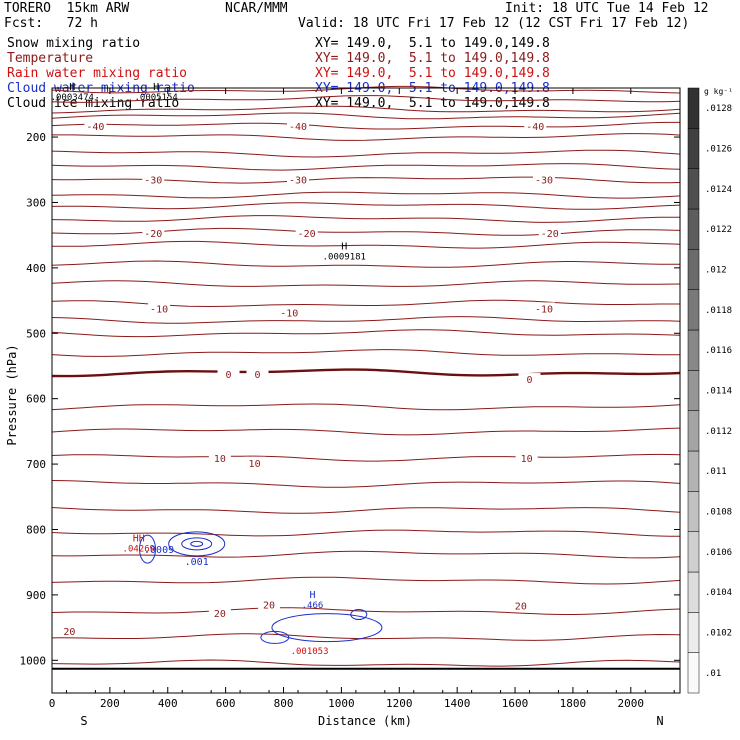 The height and width of the screenshot is (740, 740). Describe the element at coordinates (659, 721) in the screenshot. I see `x-end-label-north: N` at that location.